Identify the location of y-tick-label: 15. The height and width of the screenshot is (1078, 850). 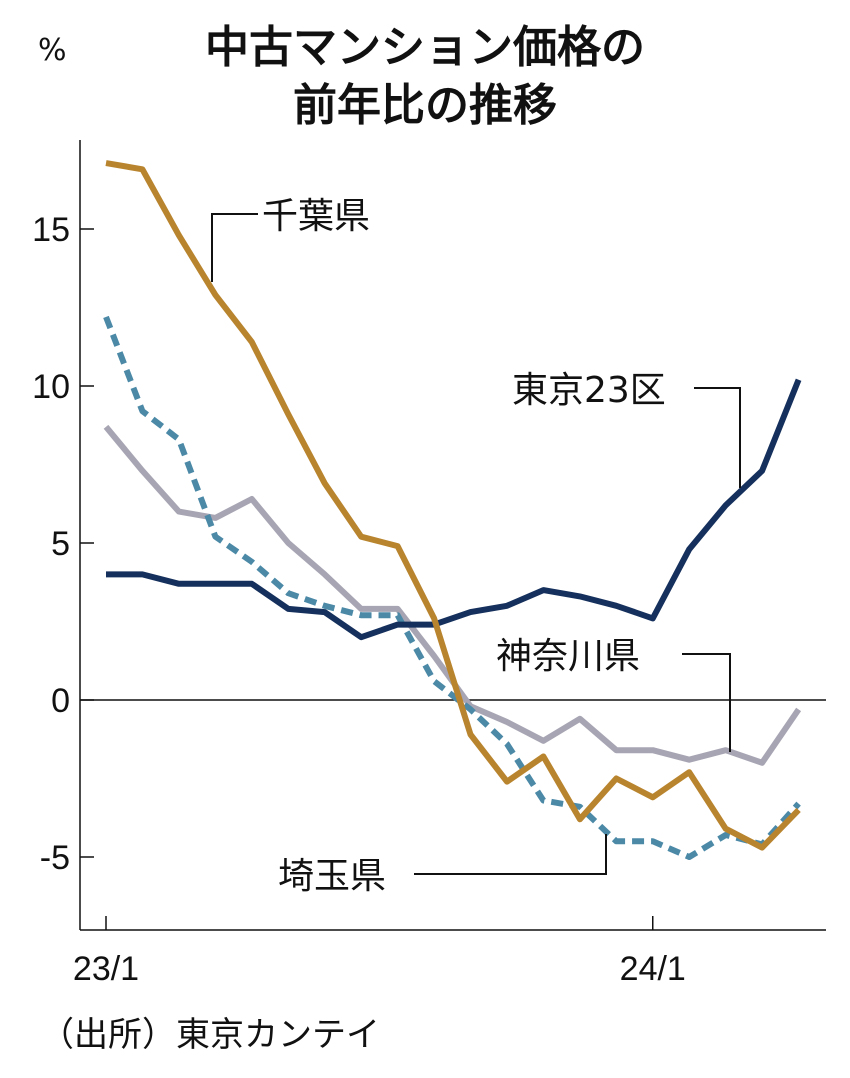
(51, 230).